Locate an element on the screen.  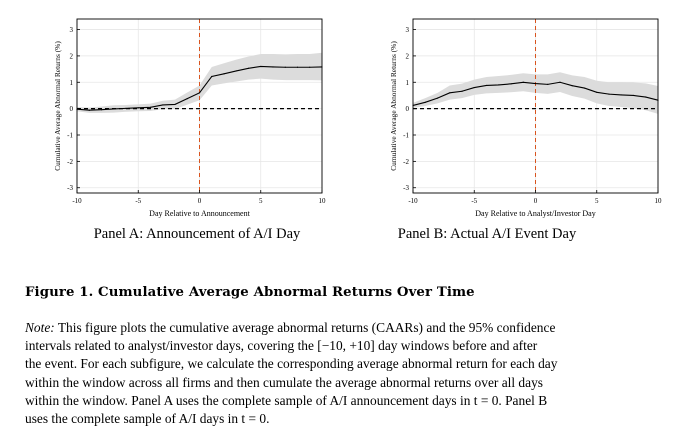
panel-a-confidence-band is located at coordinates (199, 82).